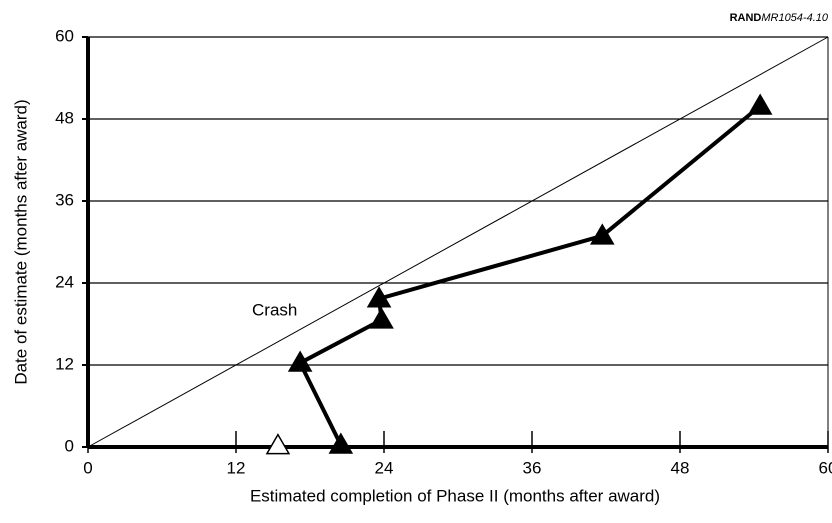  I want to click on x-tick-label: 24, so click(384, 467).